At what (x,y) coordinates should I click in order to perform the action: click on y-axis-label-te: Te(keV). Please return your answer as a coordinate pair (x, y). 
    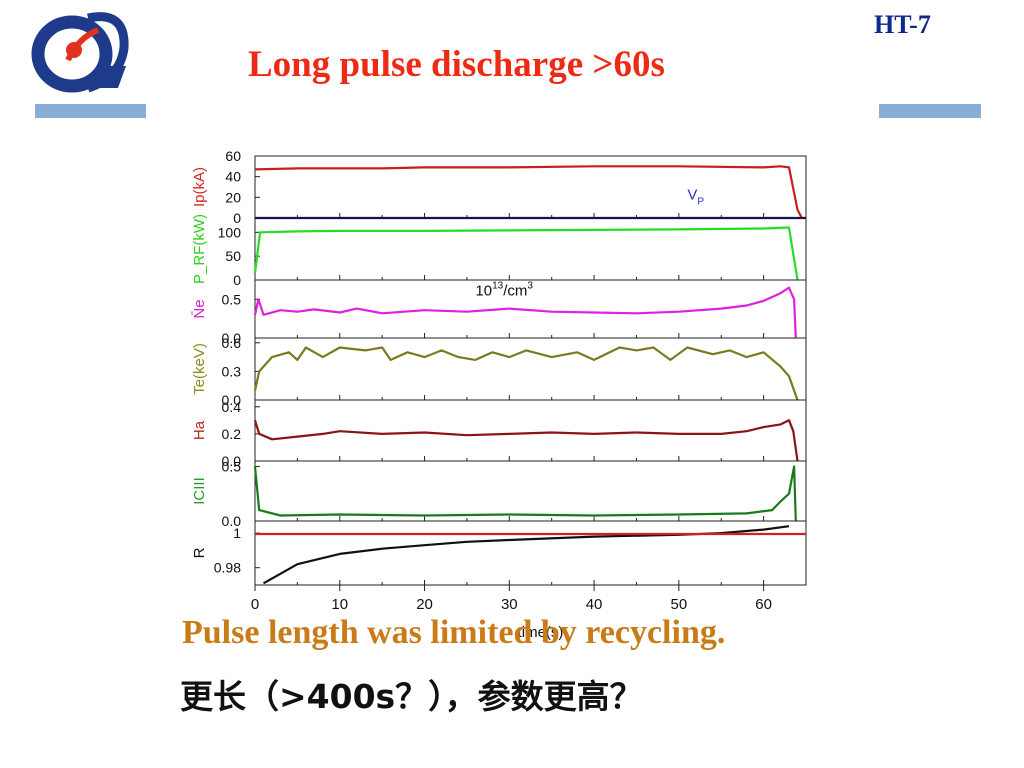
    Looking at the image, I should click on (199, 369).